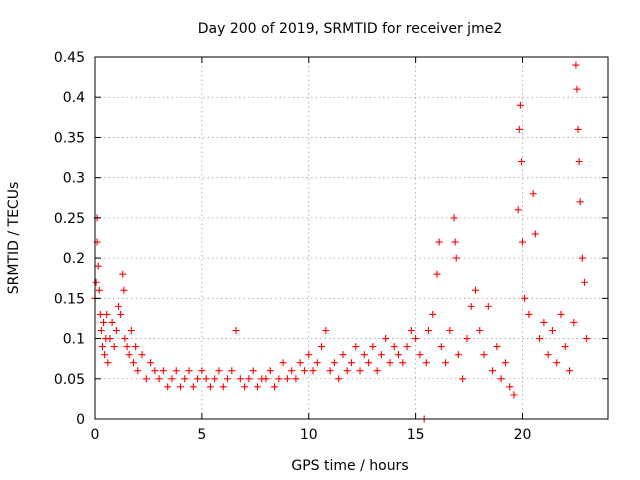 The height and width of the screenshot is (480, 640). What do you see at coordinates (309, 435) in the screenshot?
I see `x-tick-label: 10` at bounding box center [309, 435].